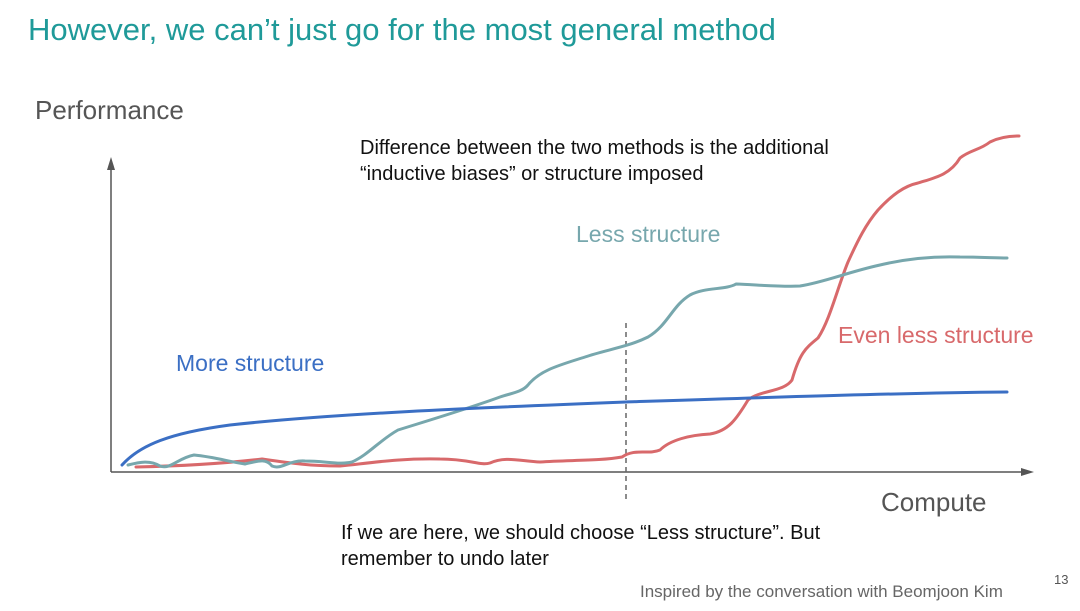 The height and width of the screenshot is (611, 1080). Describe the element at coordinates (109, 110) in the screenshot. I see `y-axis-label: Performance` at that location.